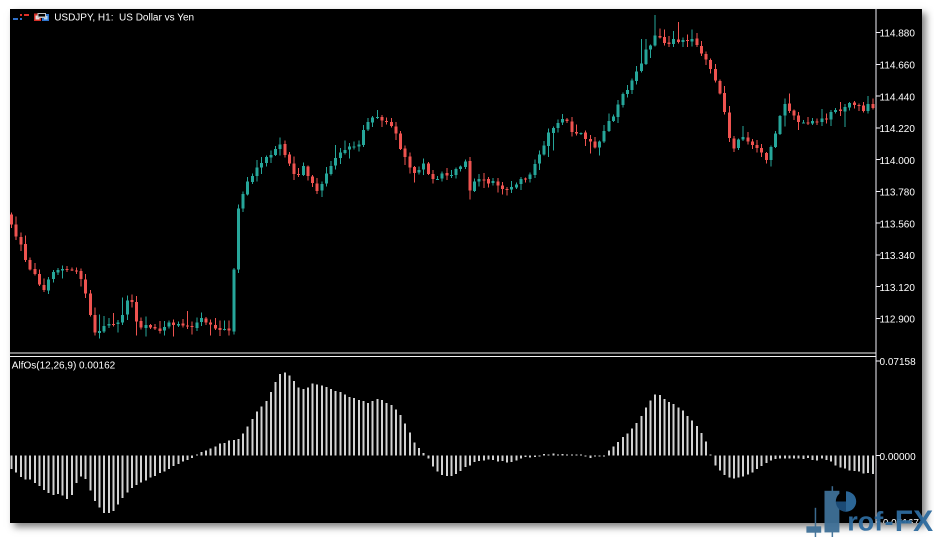  What do you see at coordinates (898, 288) in the screenshot?
I see `svg-text: 113.120` at bounding box center [898, 288].